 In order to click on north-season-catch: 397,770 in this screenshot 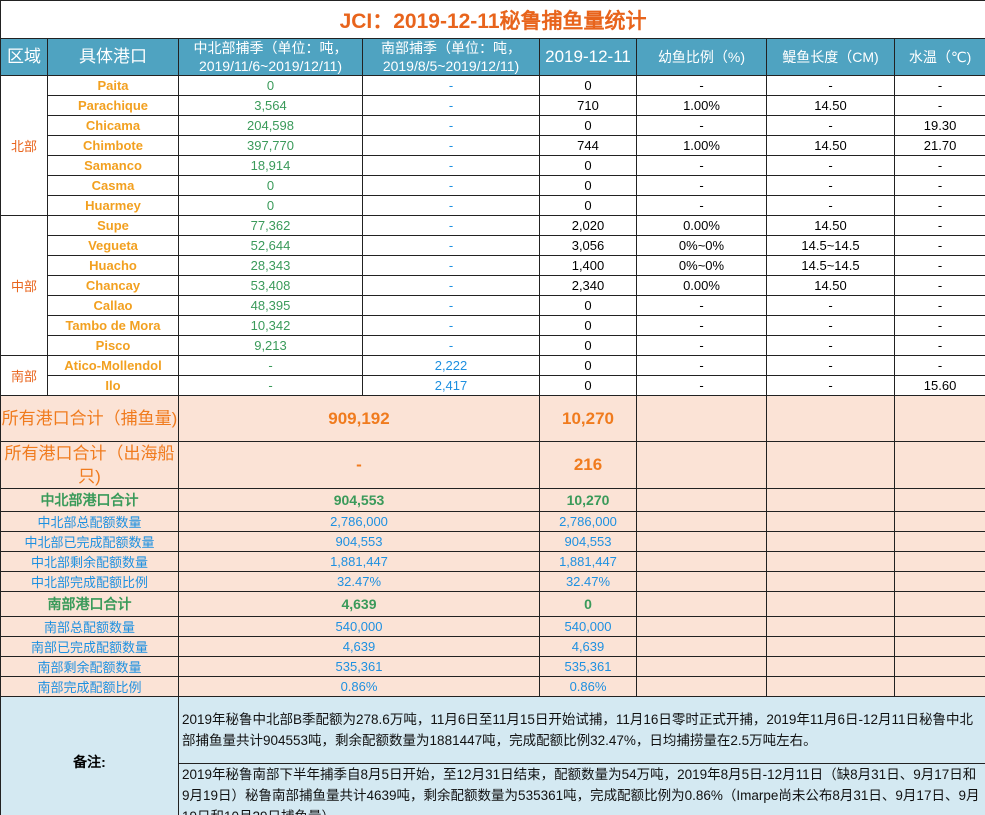, I will do `click(270, 145)`.